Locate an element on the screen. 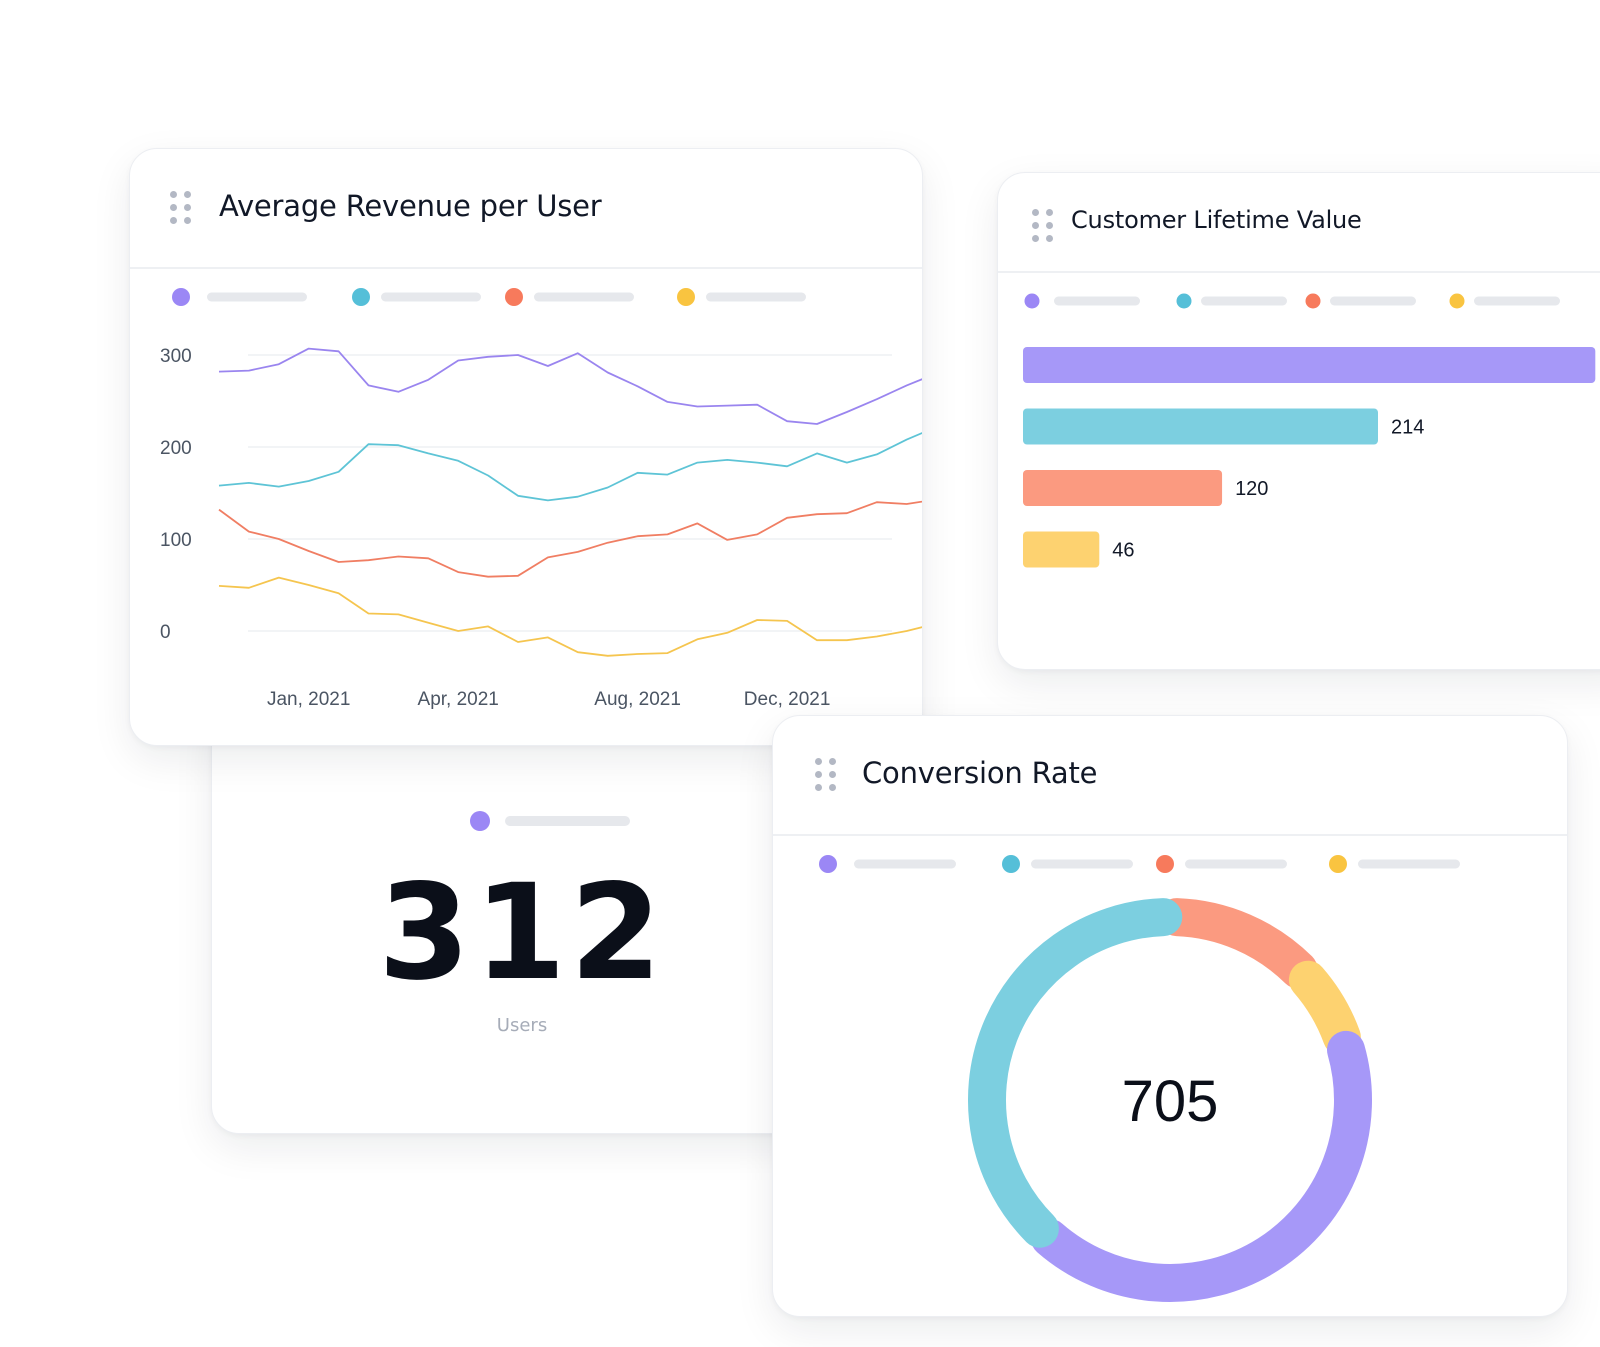 The image size is (1600, 1347). y-tick-label: 300 is located at coordinates (176, 356).